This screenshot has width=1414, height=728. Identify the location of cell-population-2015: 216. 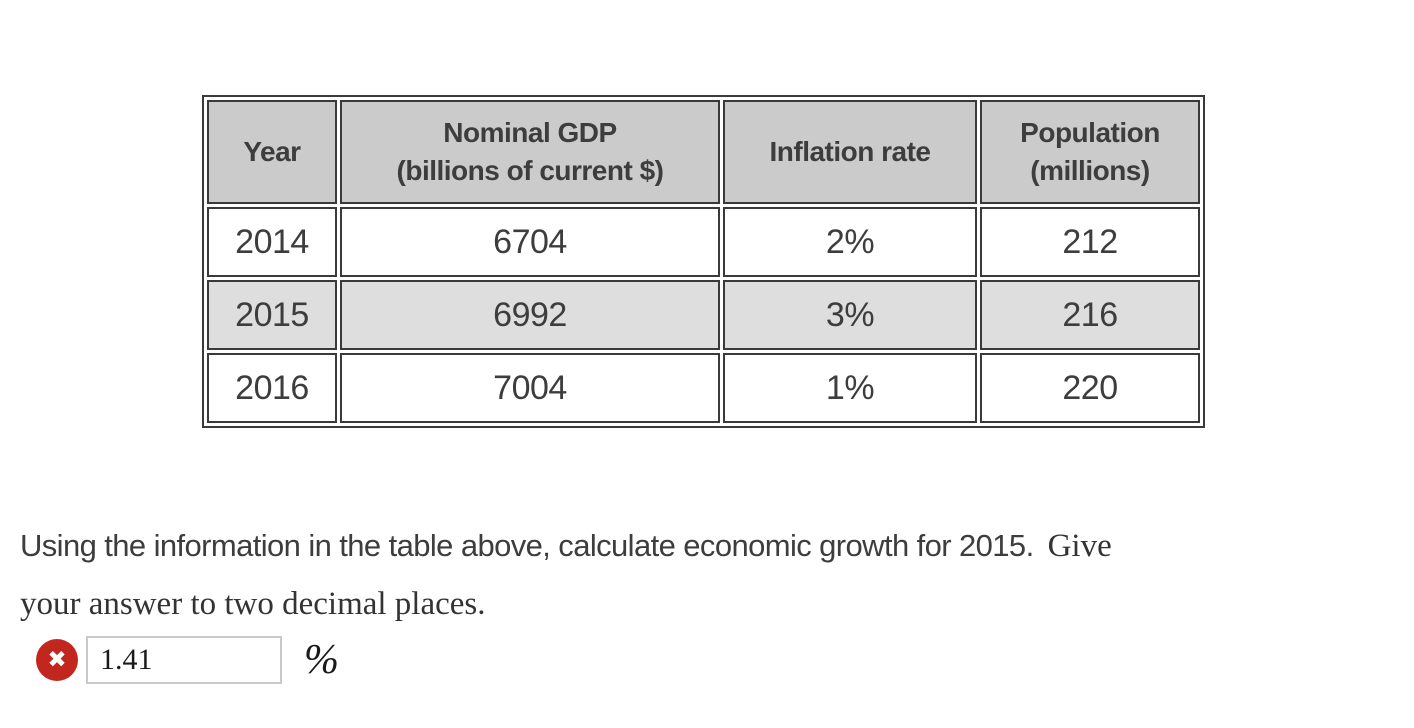
(1090, 315).